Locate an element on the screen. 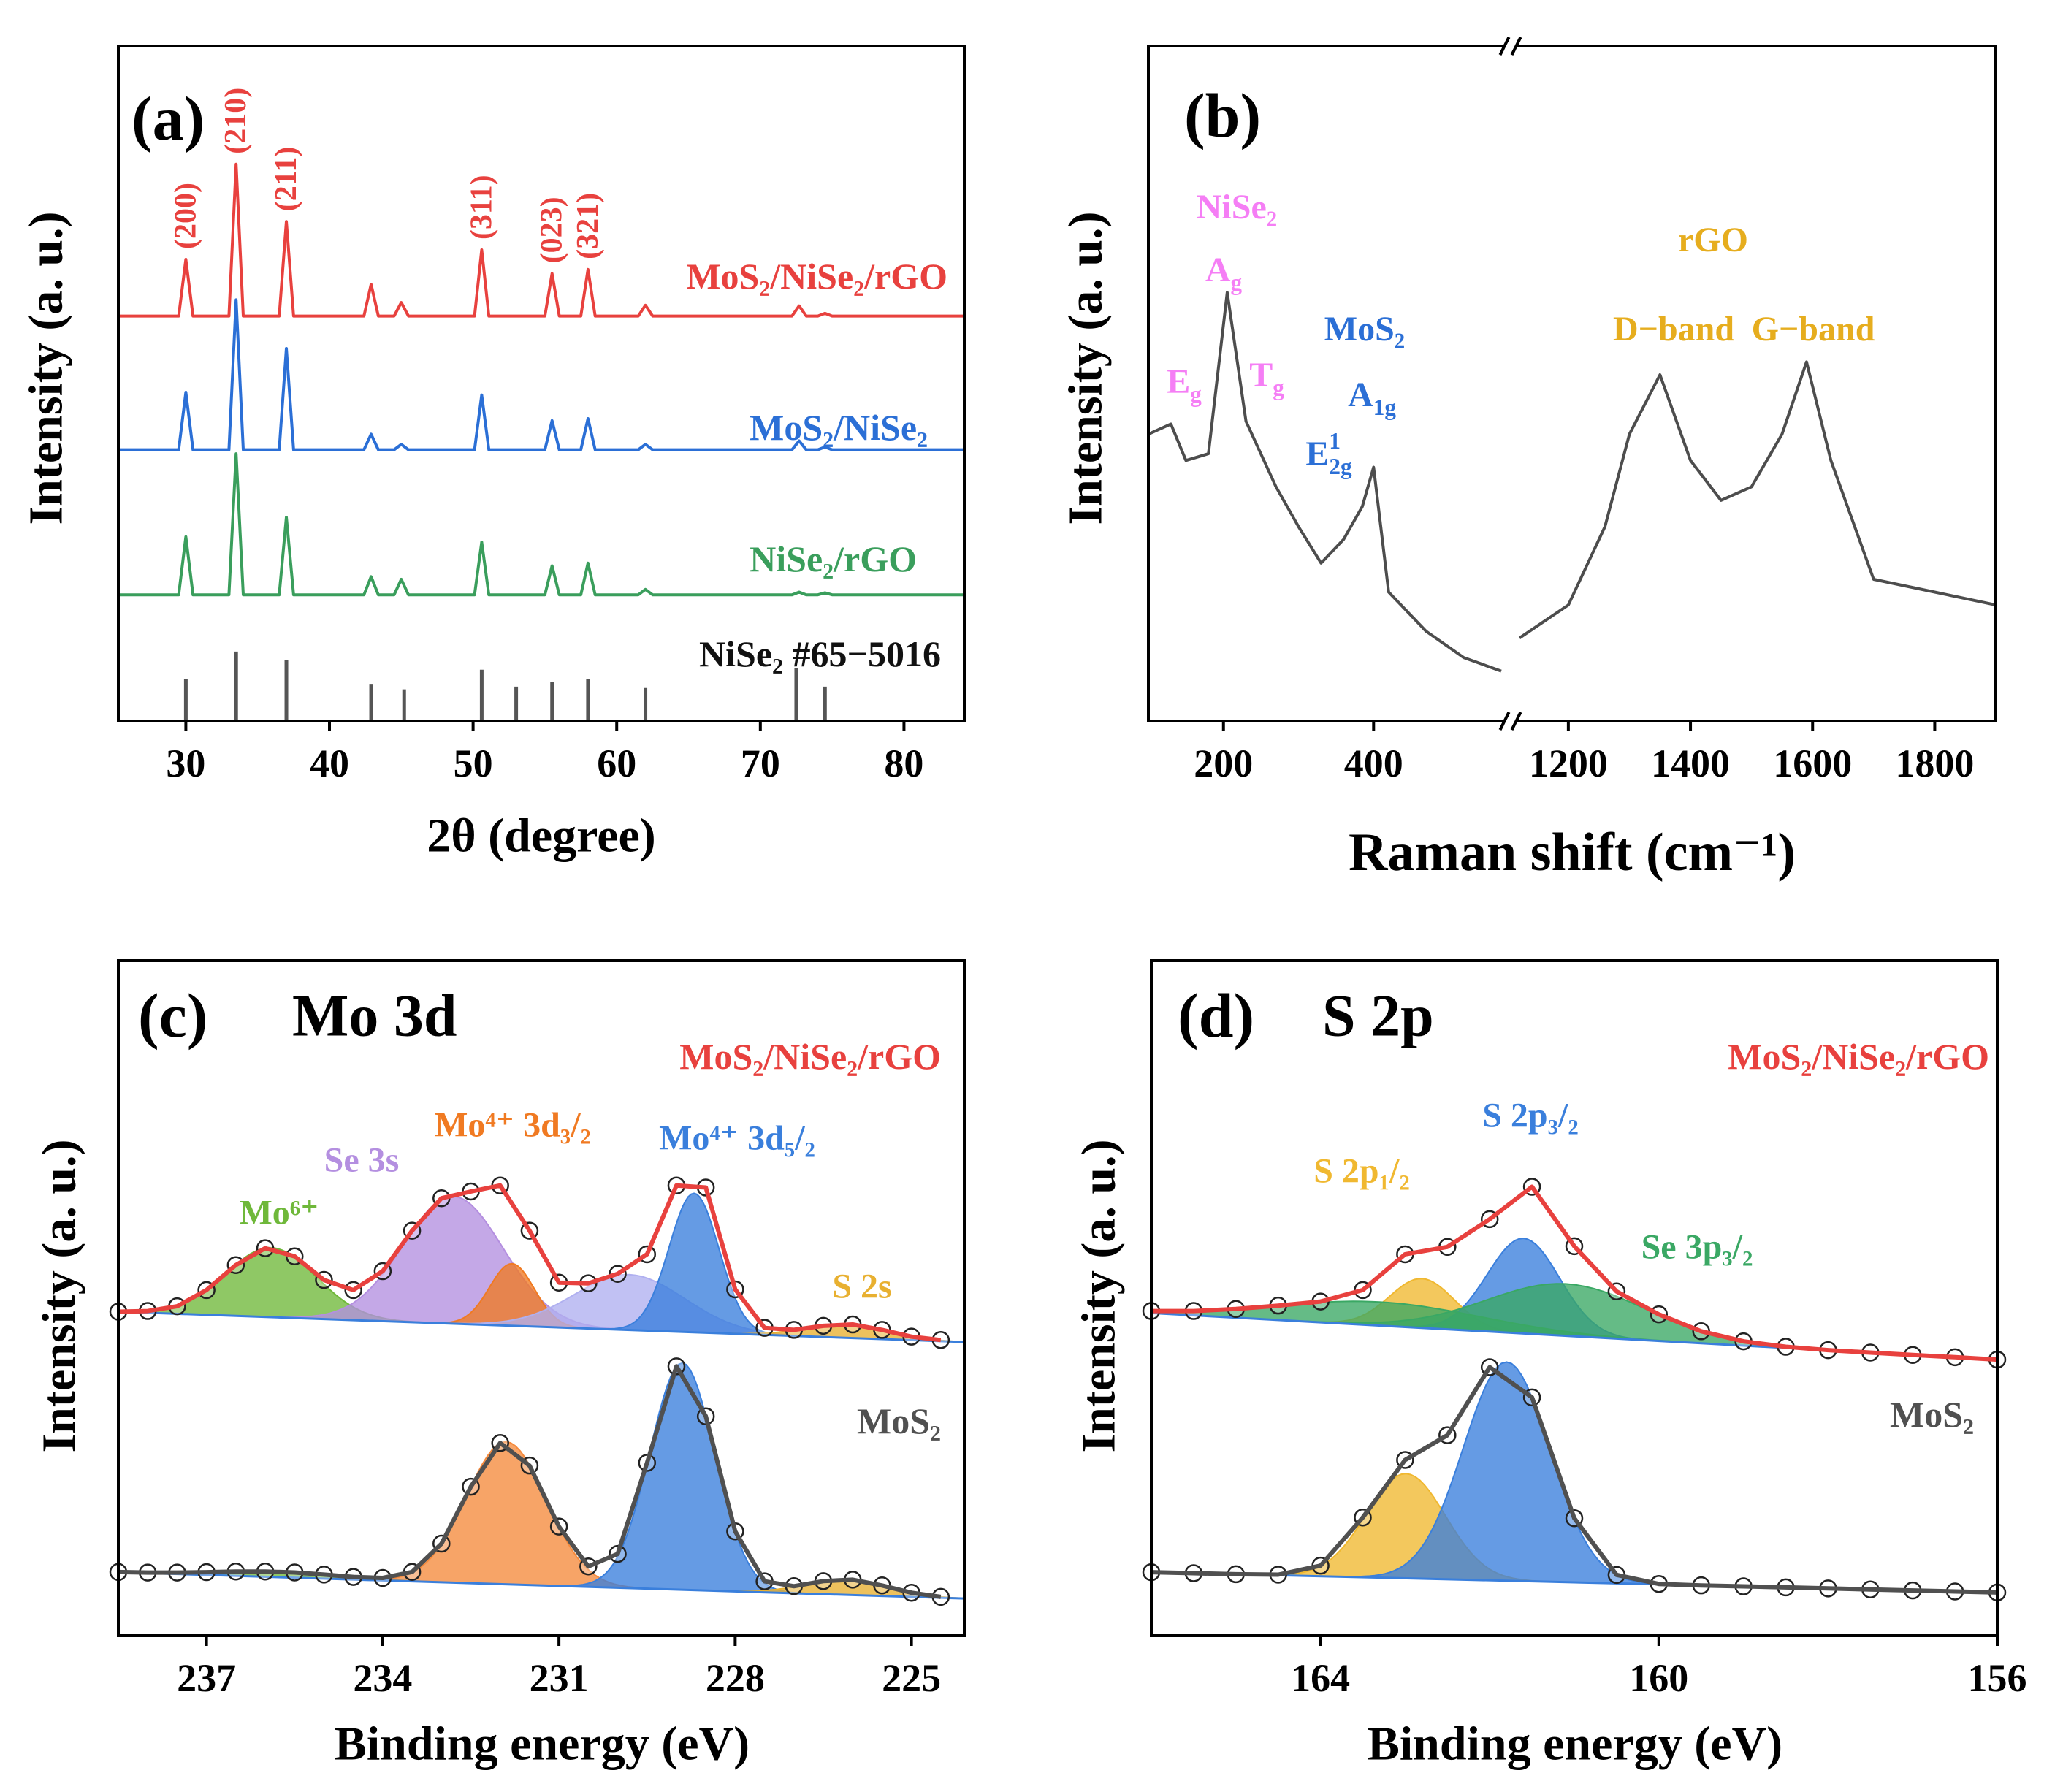 The height and width of the screenshot is (1792, 2063). series-name: NiSe₂/rGO is located at coordinates (833, 559).